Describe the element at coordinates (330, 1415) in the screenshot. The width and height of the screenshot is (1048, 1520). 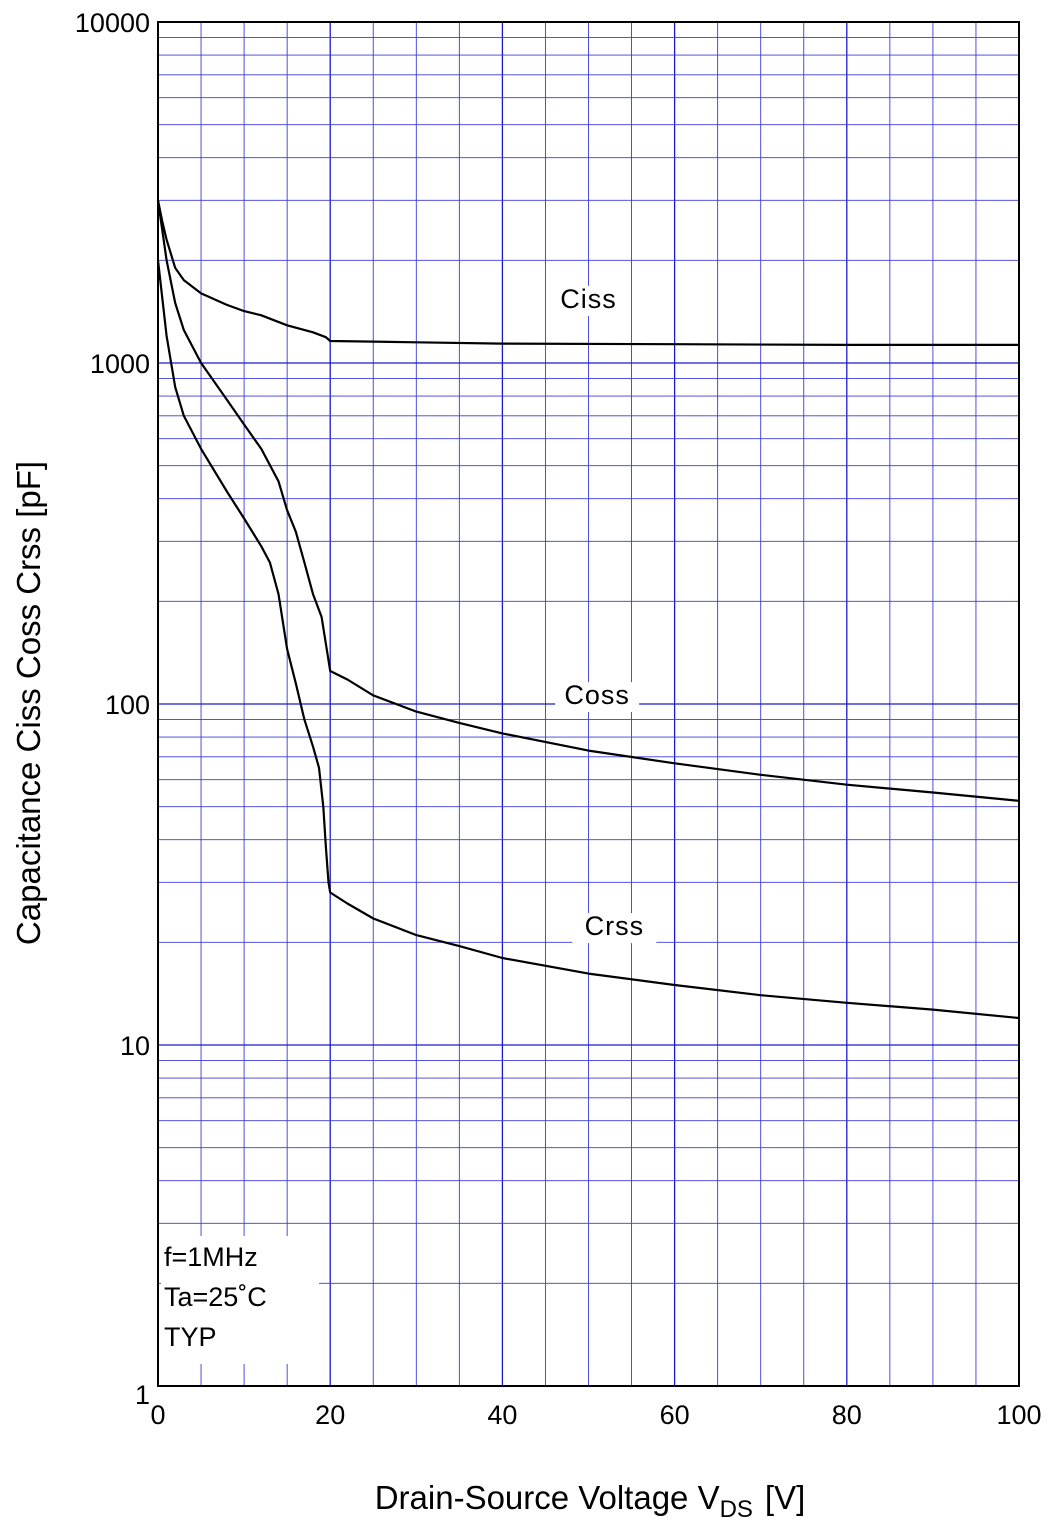
I see `x-tick-label: 20` at that location.